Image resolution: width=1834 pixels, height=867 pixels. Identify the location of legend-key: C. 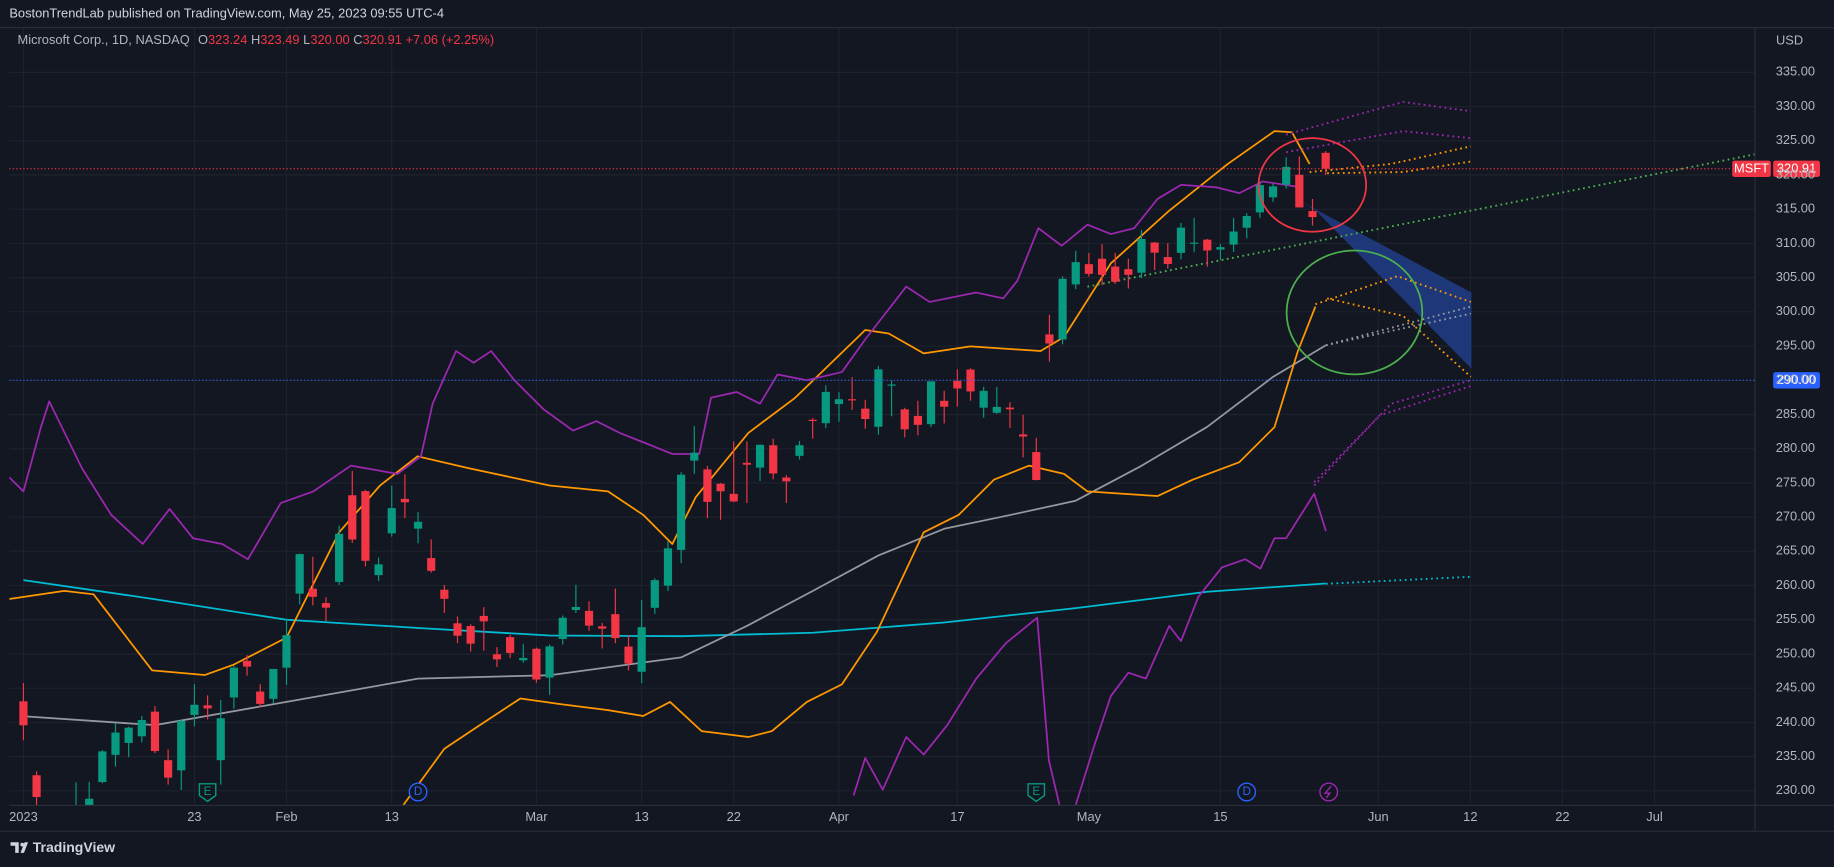
(357, 39).